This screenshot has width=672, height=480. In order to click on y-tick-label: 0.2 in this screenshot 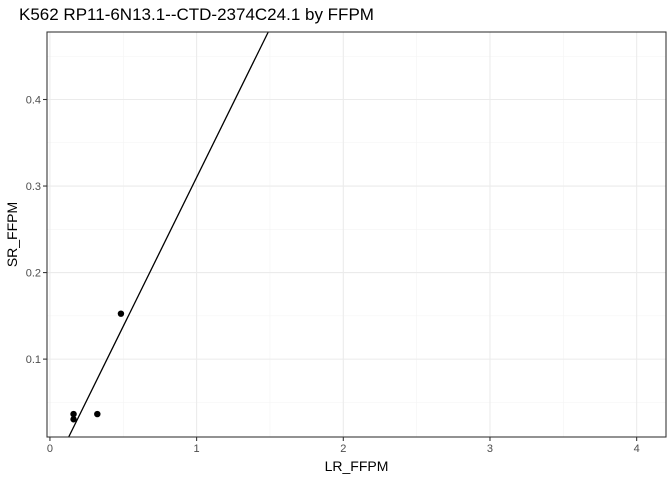, I will do `click(33, 274)`.